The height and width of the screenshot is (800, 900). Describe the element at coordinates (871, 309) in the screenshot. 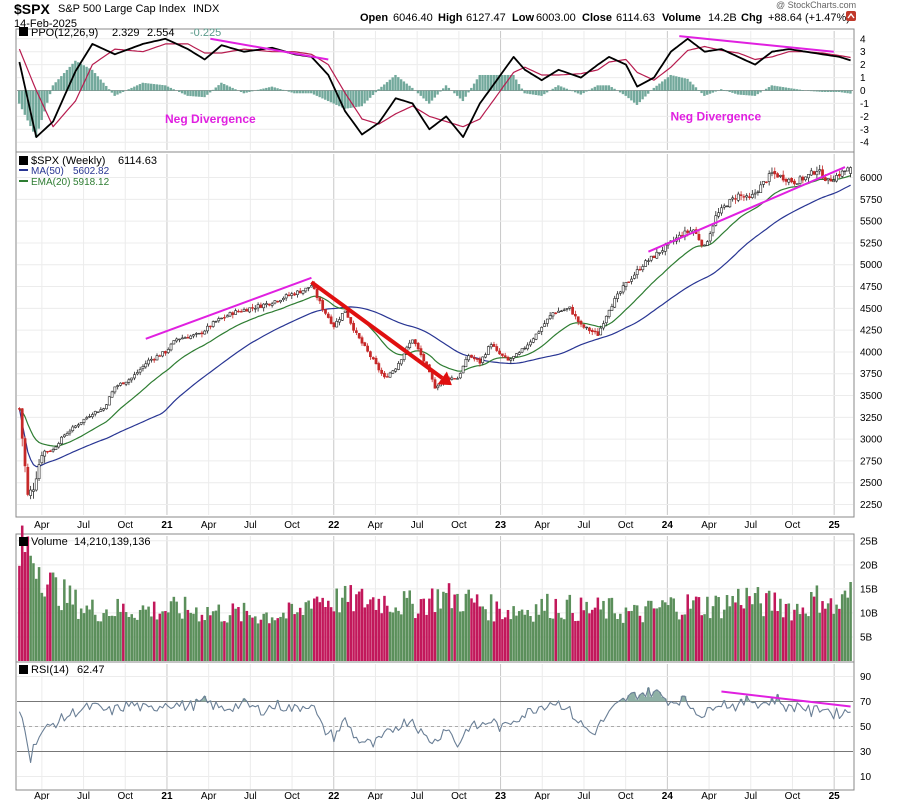

I see `price-tick-label: 4500` at that location.